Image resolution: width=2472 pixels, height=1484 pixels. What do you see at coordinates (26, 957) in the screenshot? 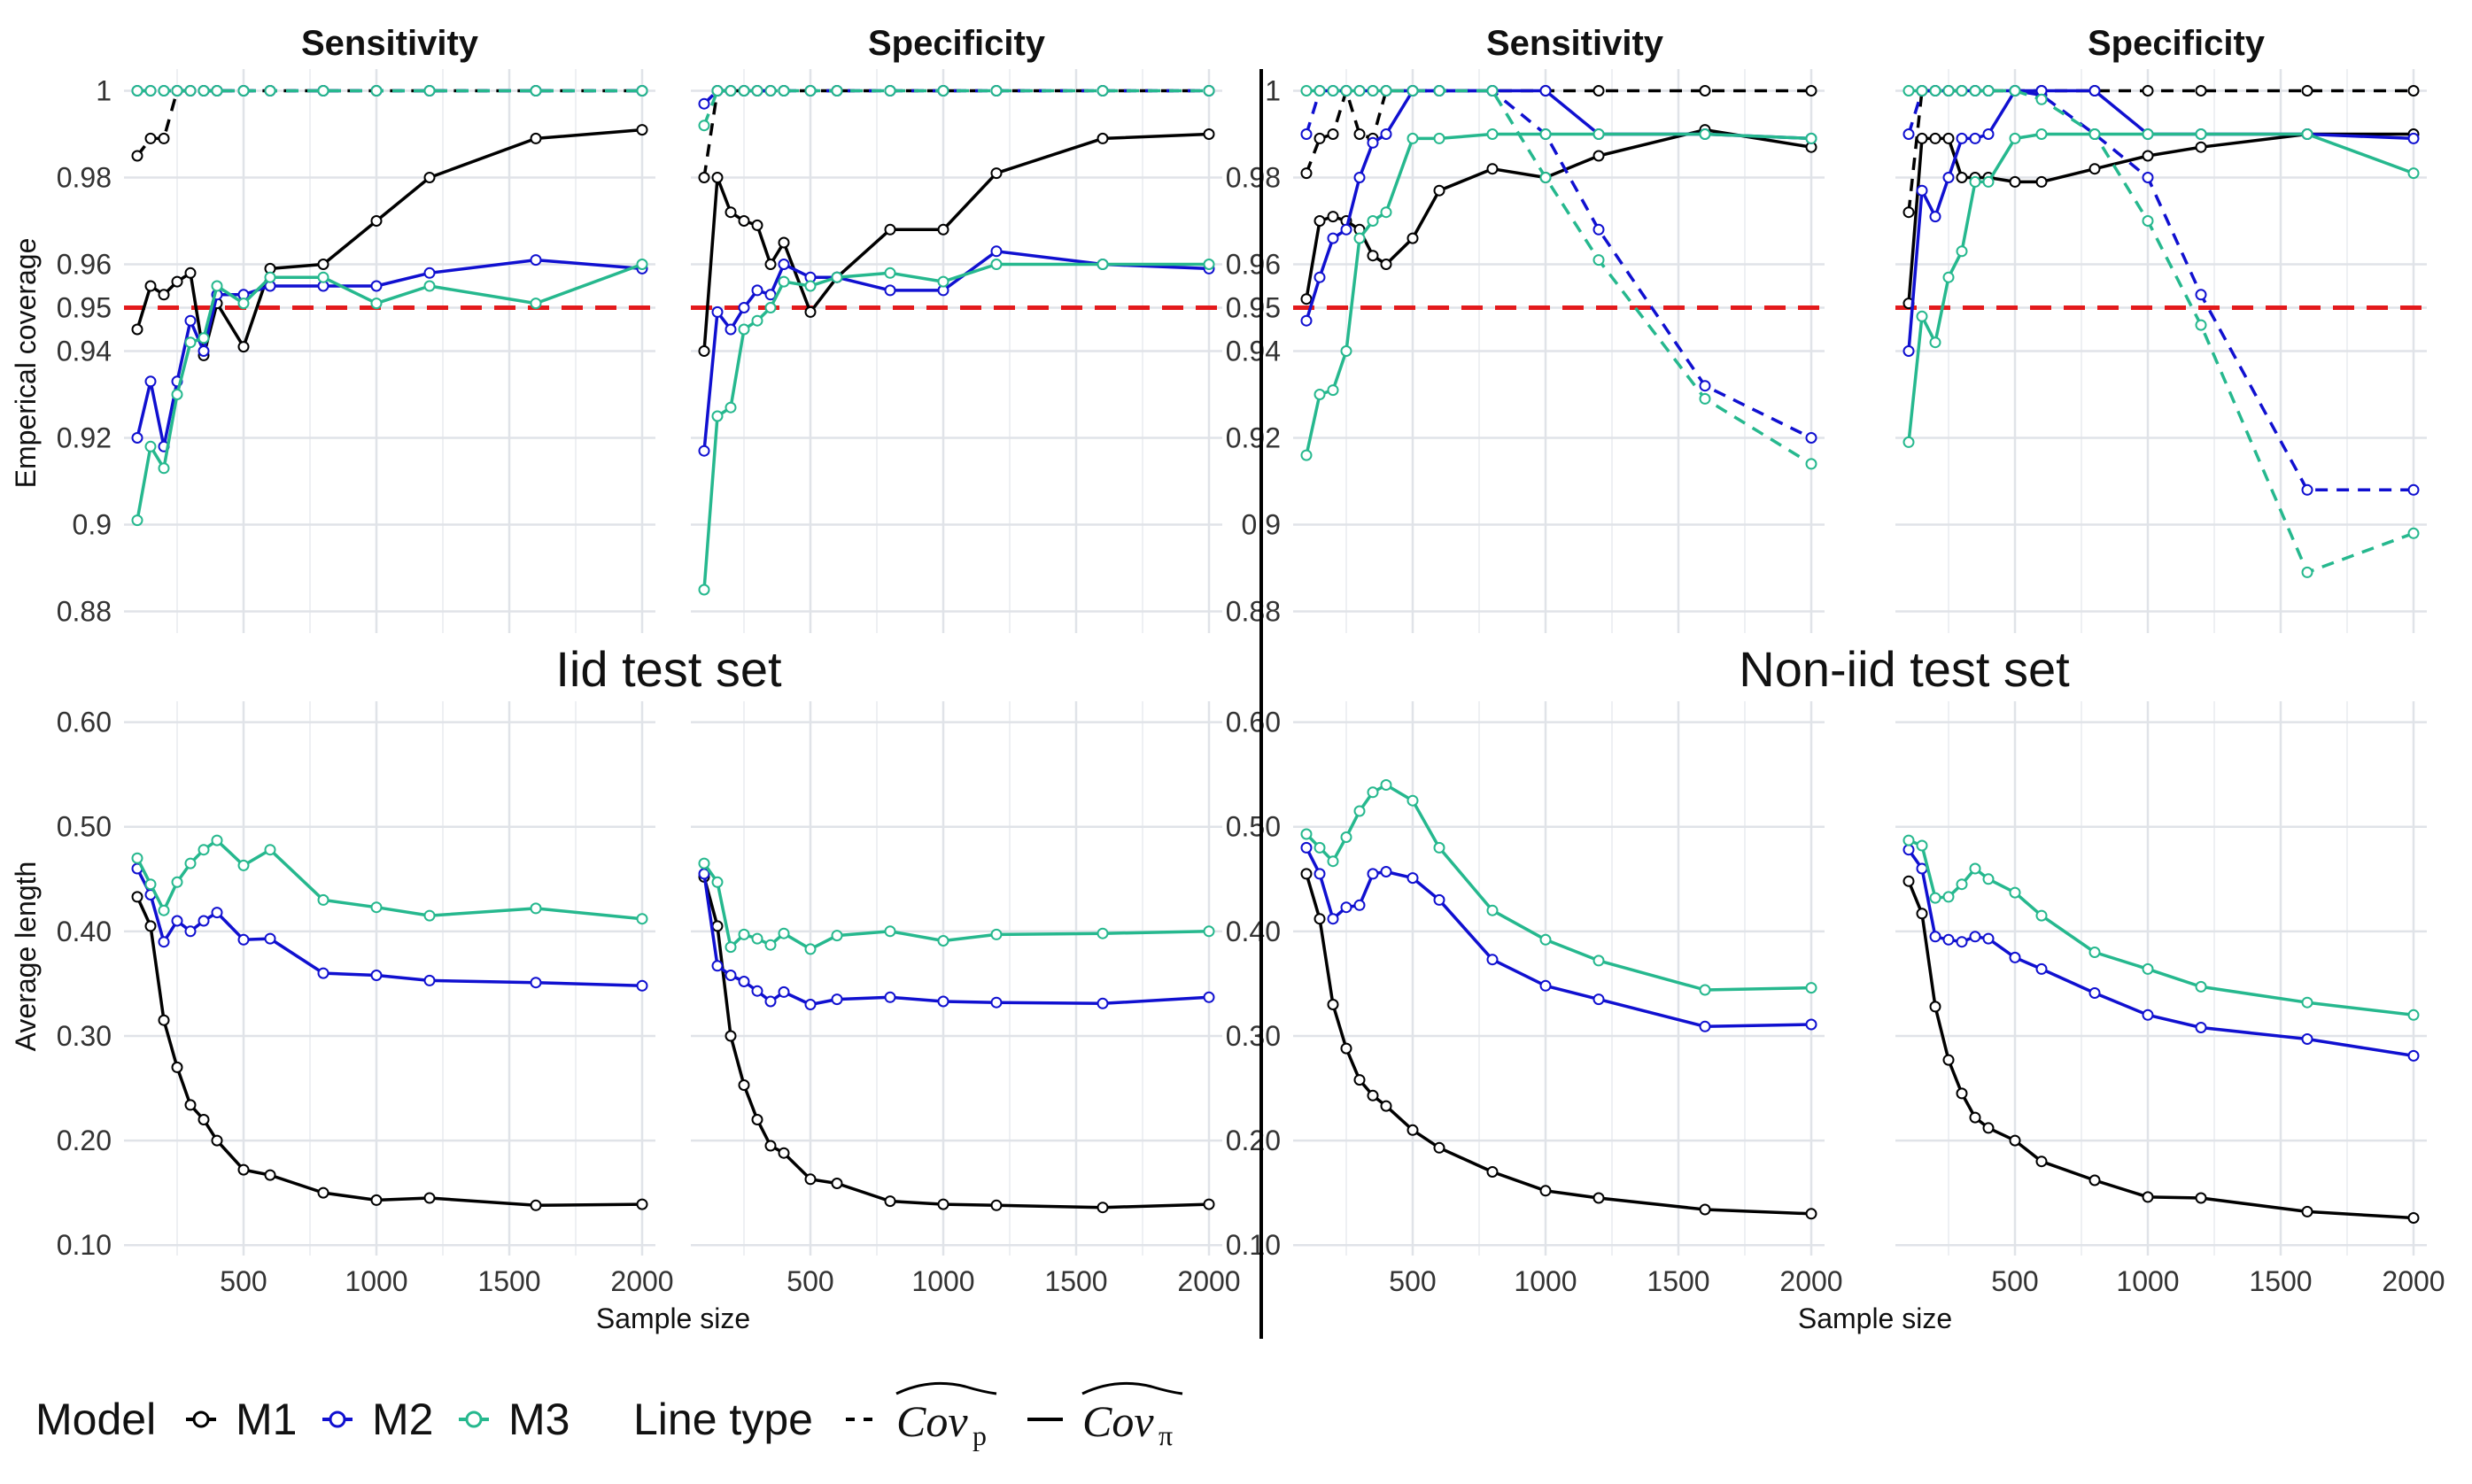
I see `y-axis-label-length: Average length` at bounding box center [26, 957].